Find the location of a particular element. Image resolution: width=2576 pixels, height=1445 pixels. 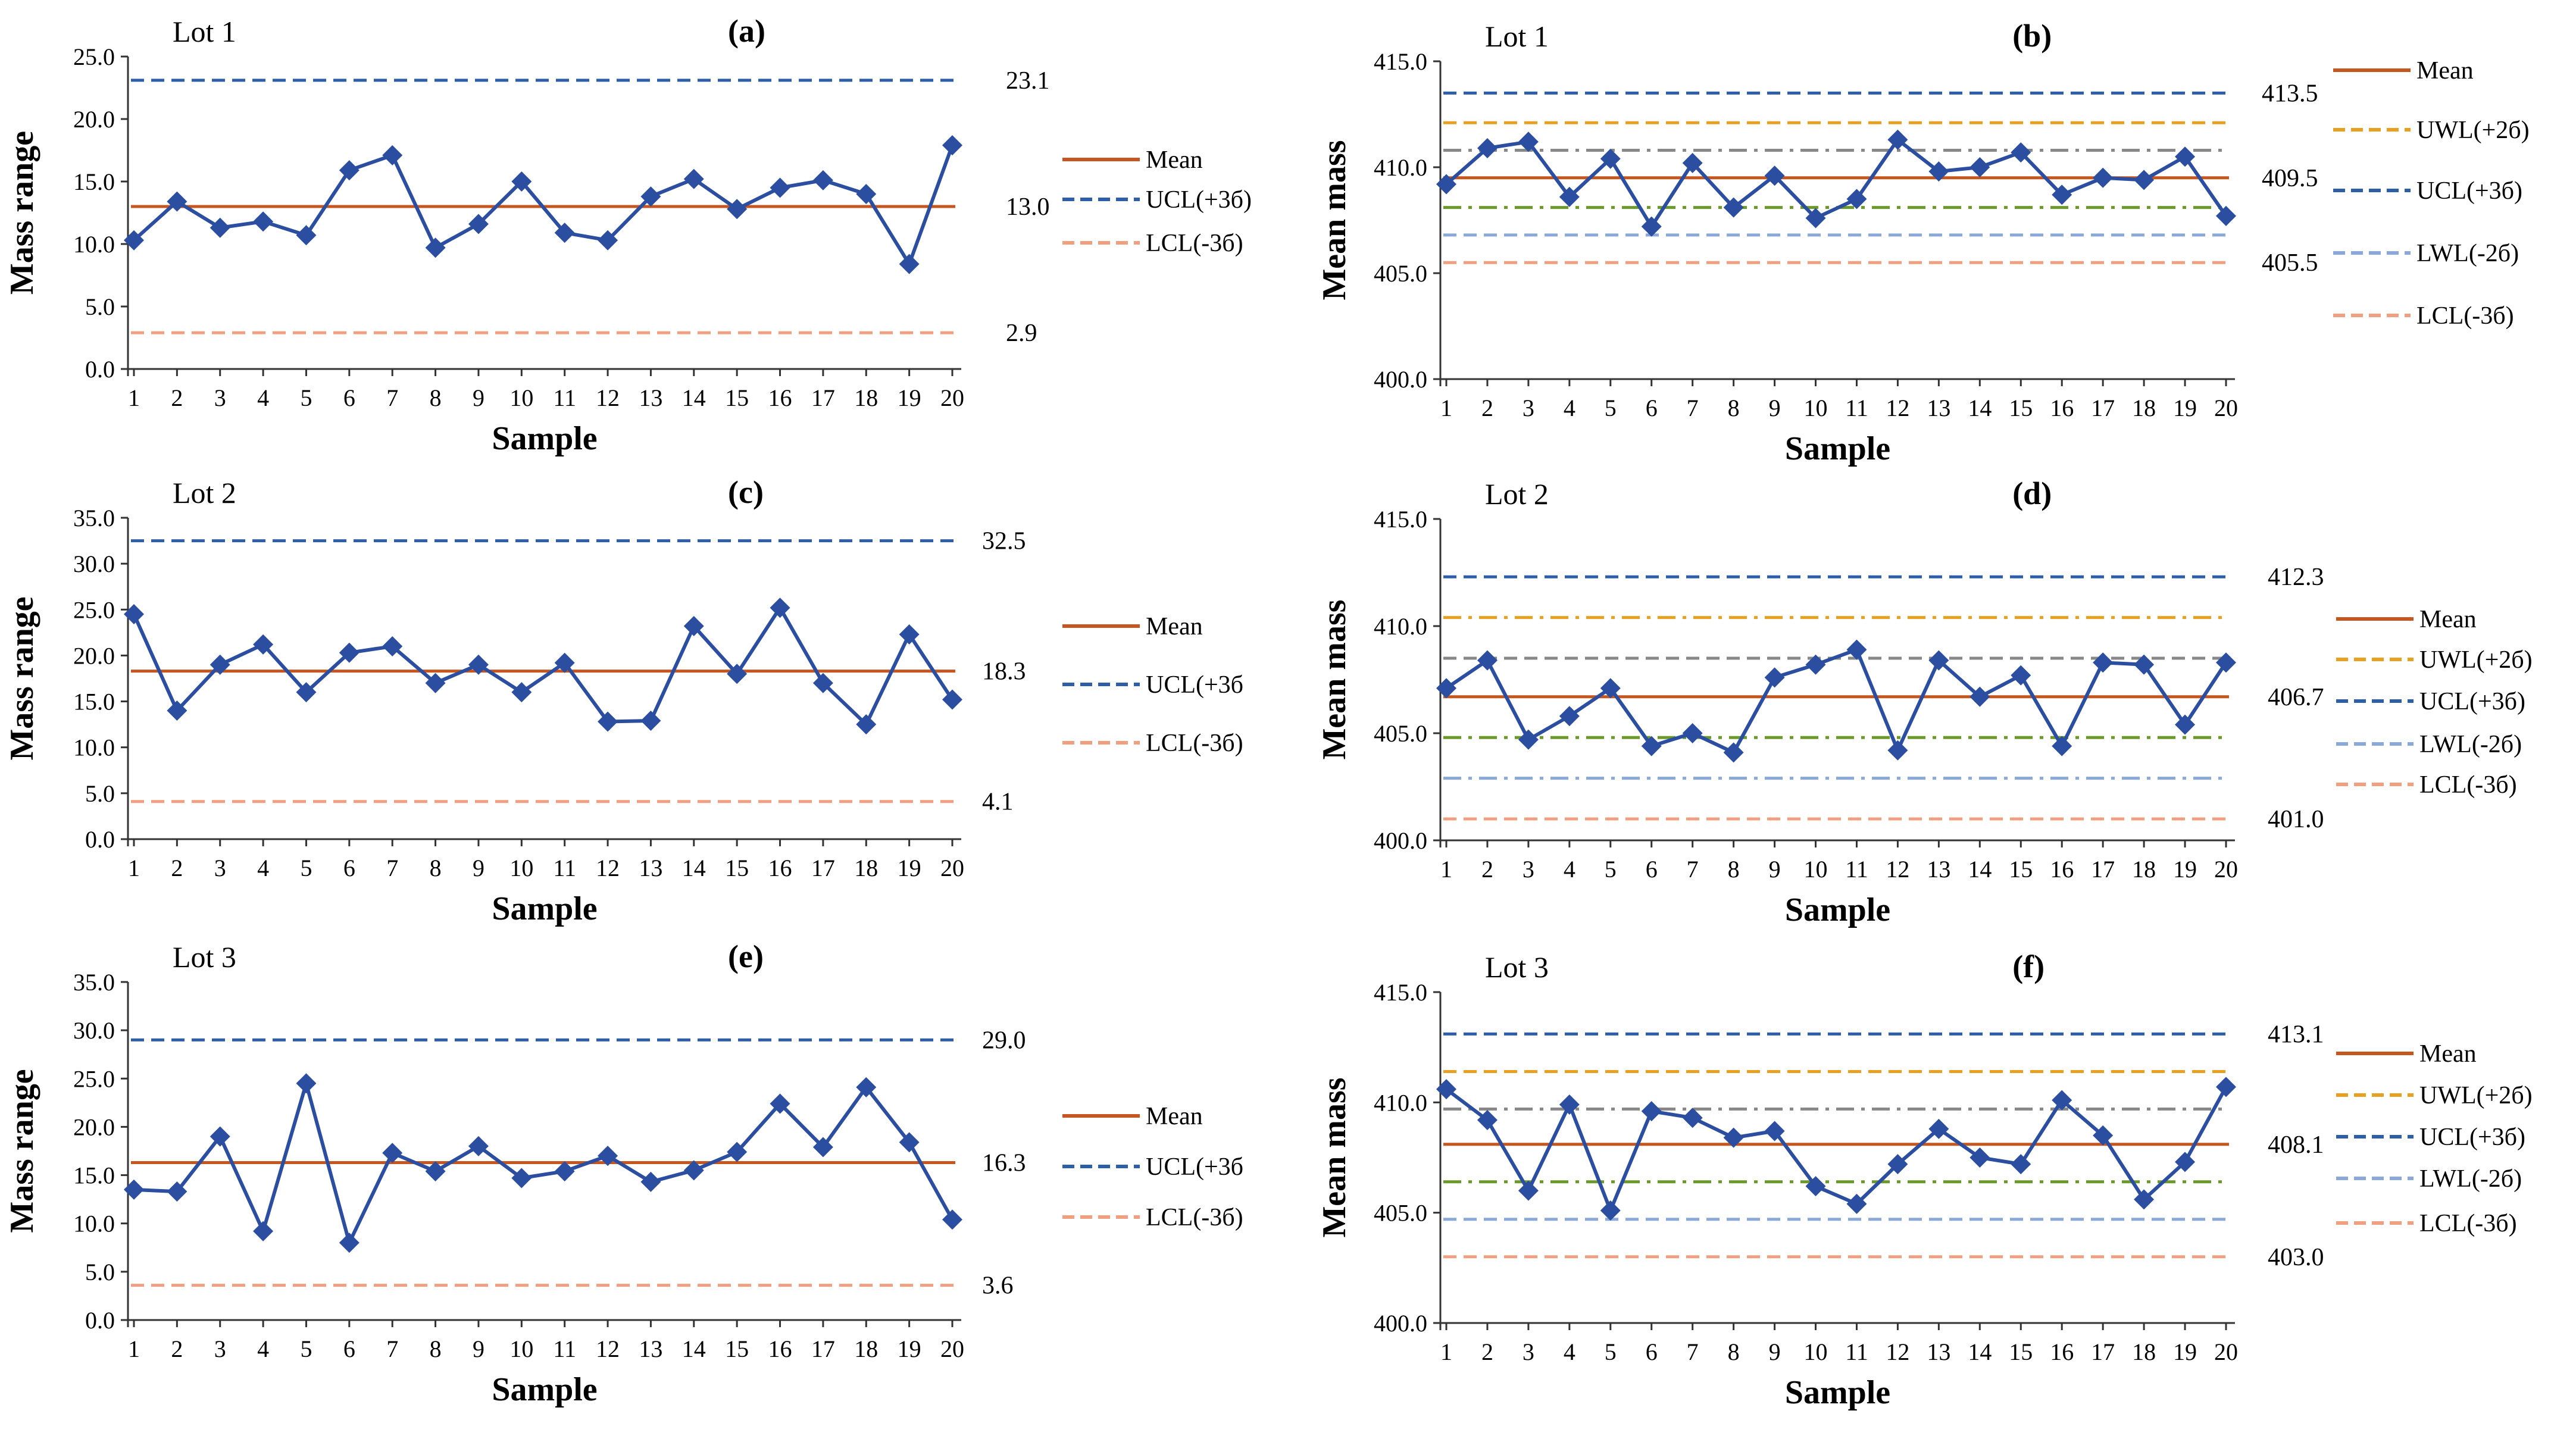

ref-line-value-label: 406.7 is located at coordinates (2296, 697).